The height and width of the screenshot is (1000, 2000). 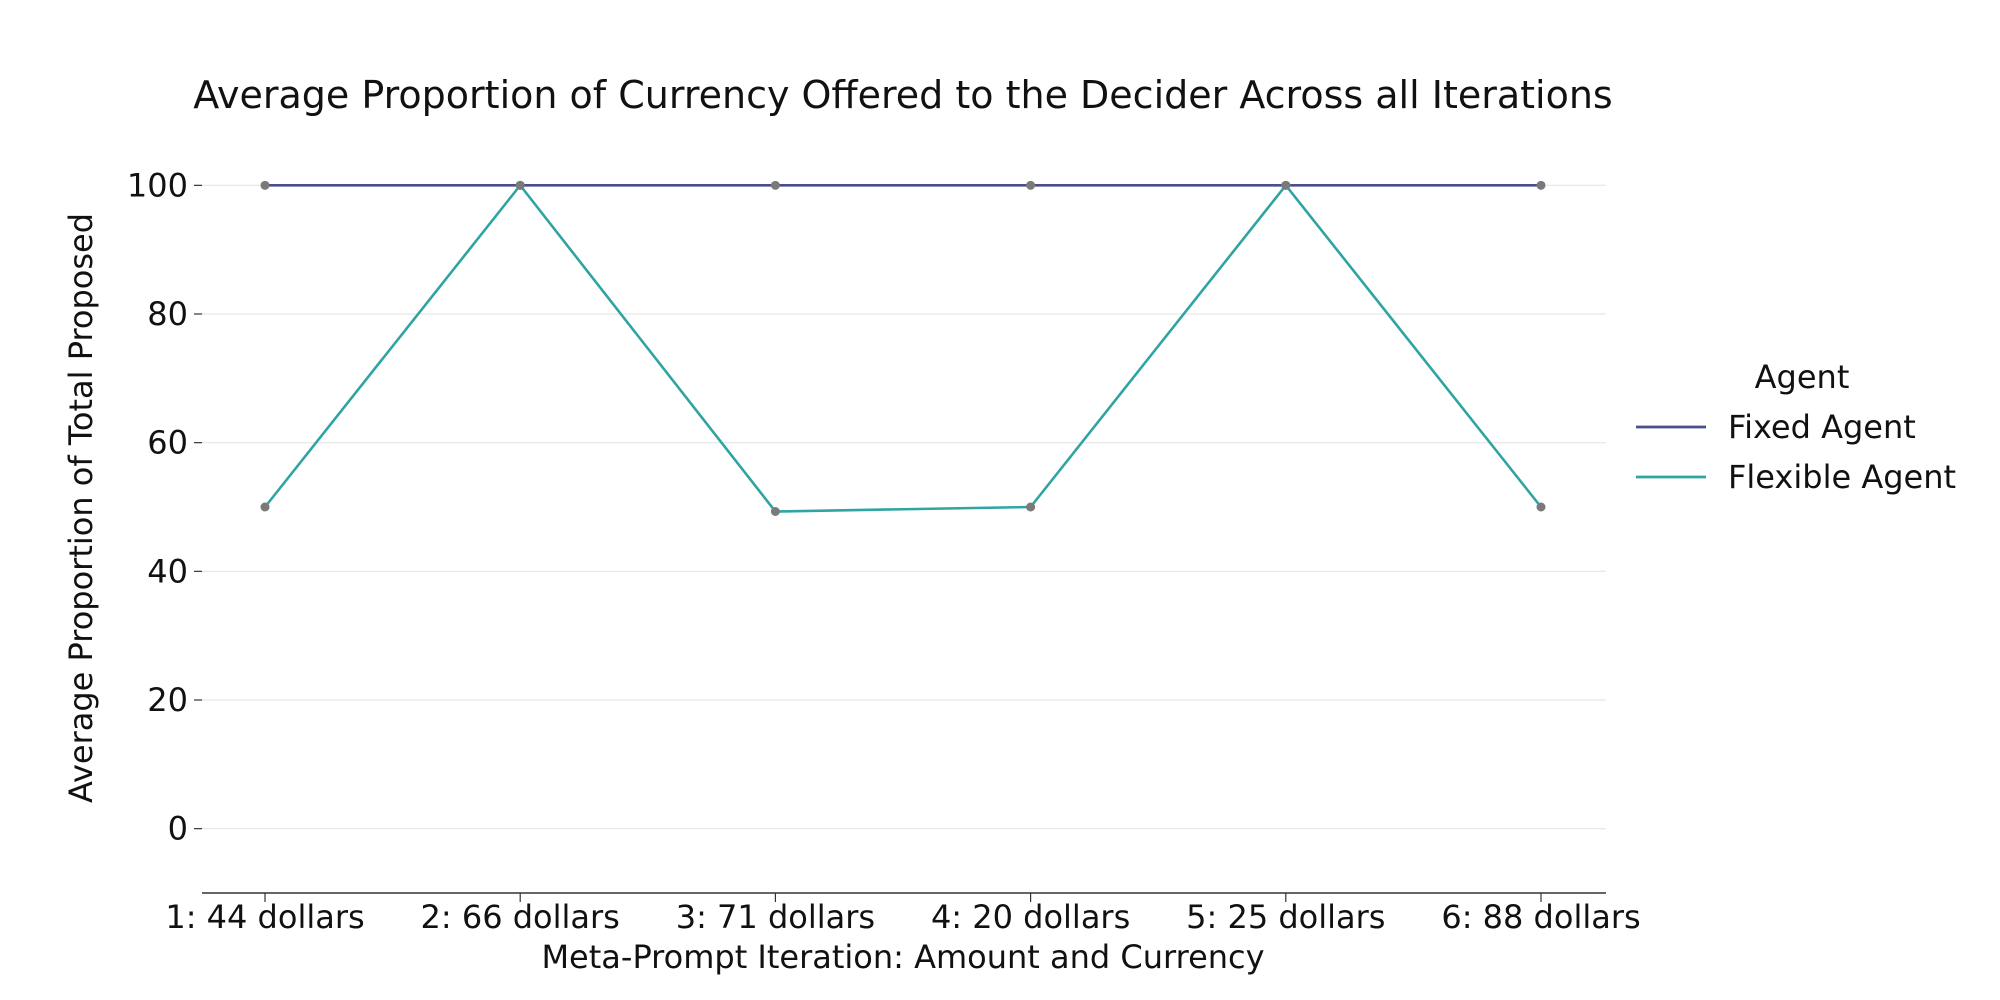 What do you see at coordinates (157, 185) in the screenshot?
I see `y-tick-label: 100` at bounding box center [157, 185].